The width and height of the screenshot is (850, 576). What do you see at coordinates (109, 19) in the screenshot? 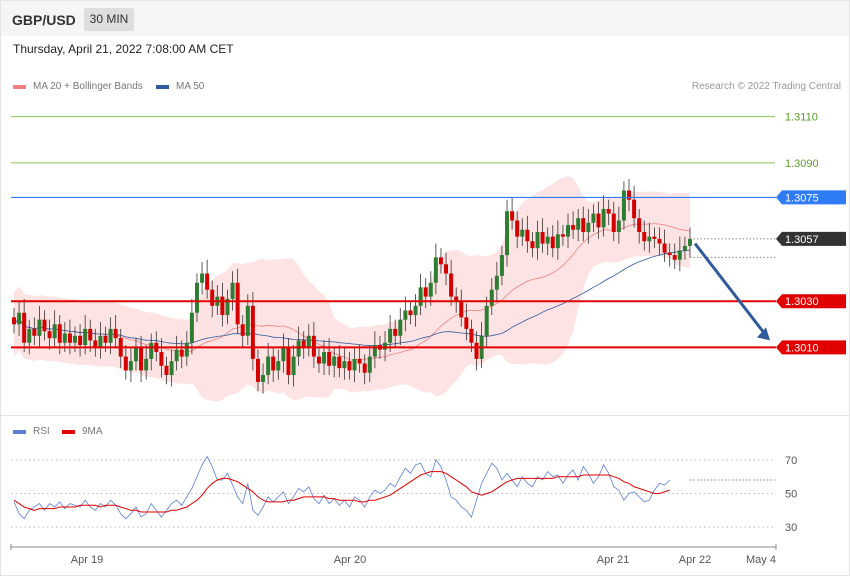
I see `timeframe-button: 30 MIN` at bounding box center [109, 19].